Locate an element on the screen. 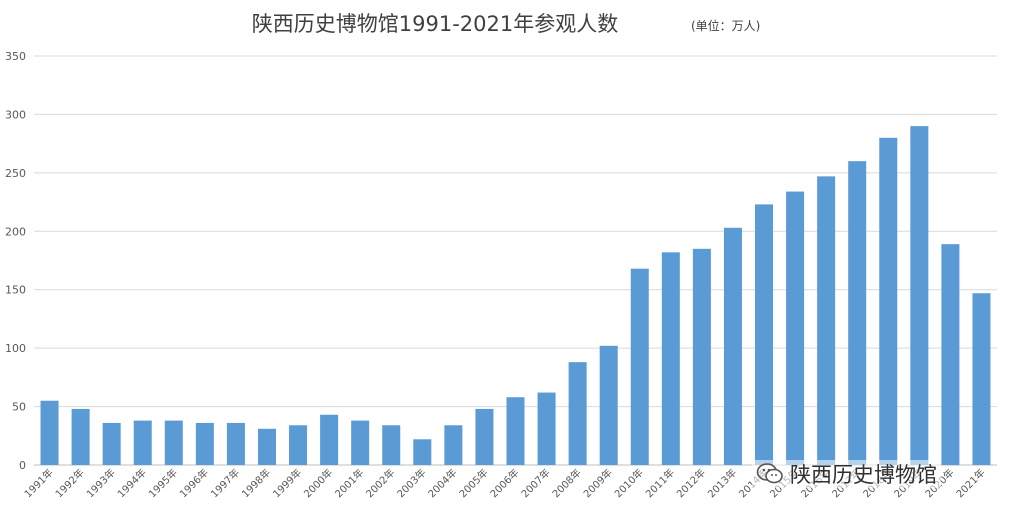  x-tick-label: 2013年 is located at coordinates (722, 483).